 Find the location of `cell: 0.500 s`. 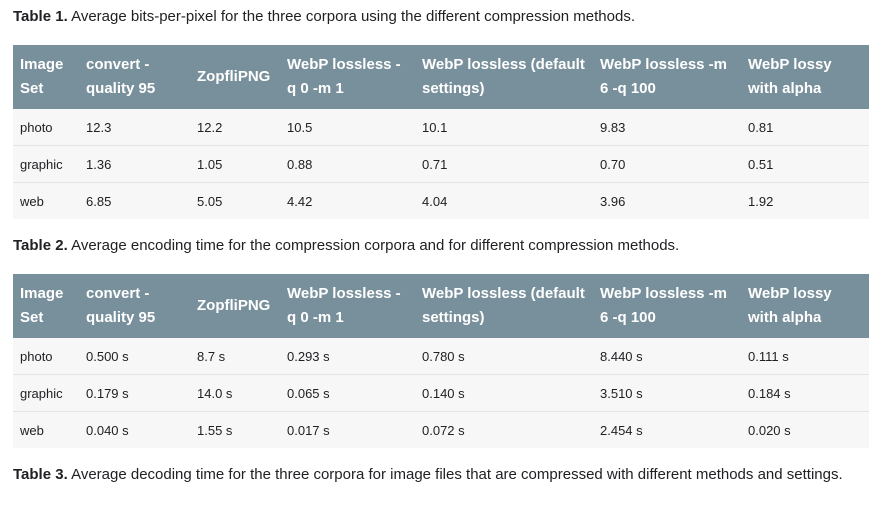

cell: 0.500 s is located at coordinates (134, 356).